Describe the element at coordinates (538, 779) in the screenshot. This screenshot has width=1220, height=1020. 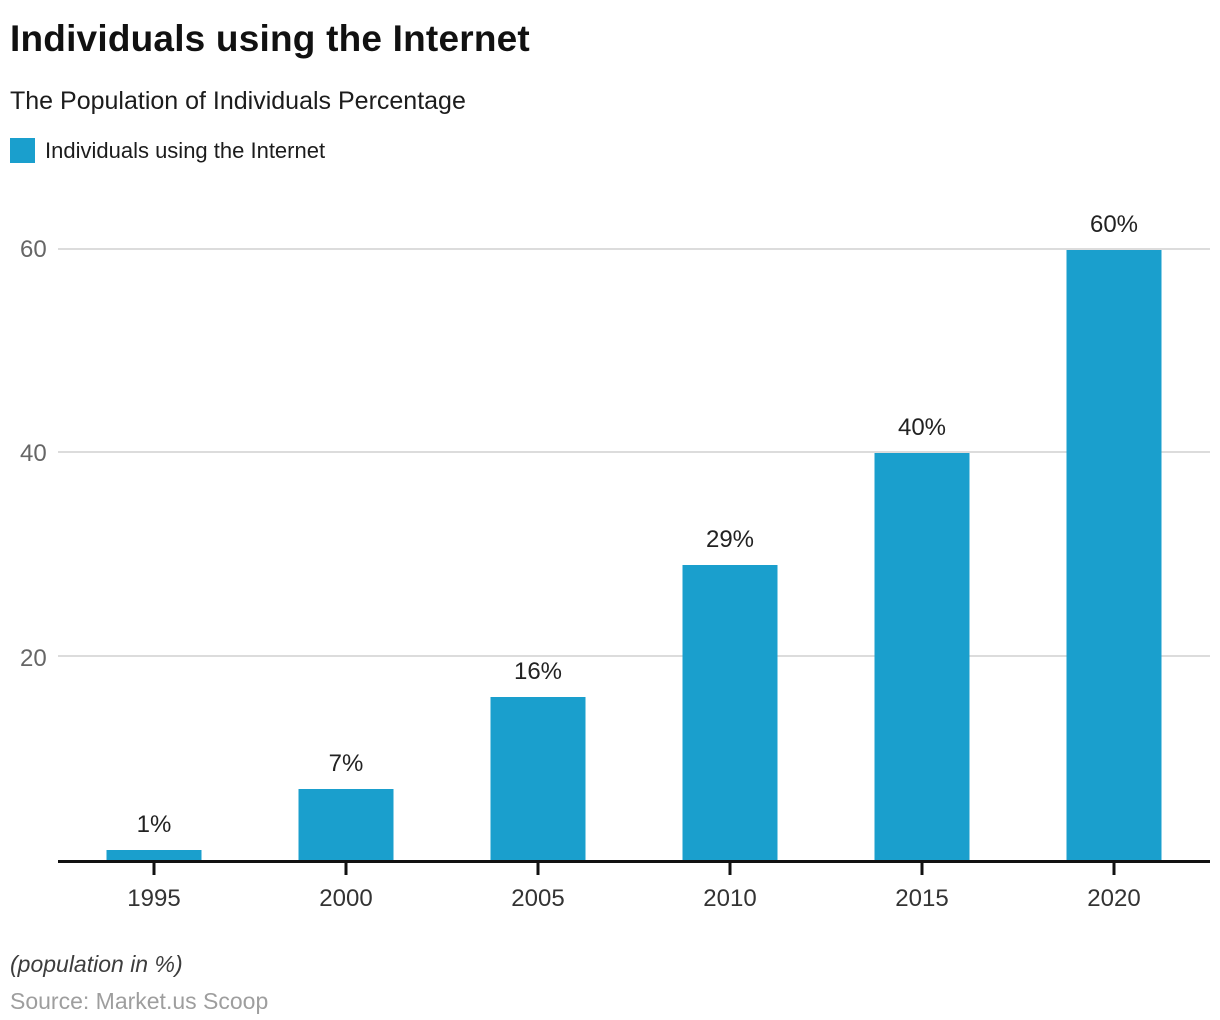
I see `bar-2005` at that location.